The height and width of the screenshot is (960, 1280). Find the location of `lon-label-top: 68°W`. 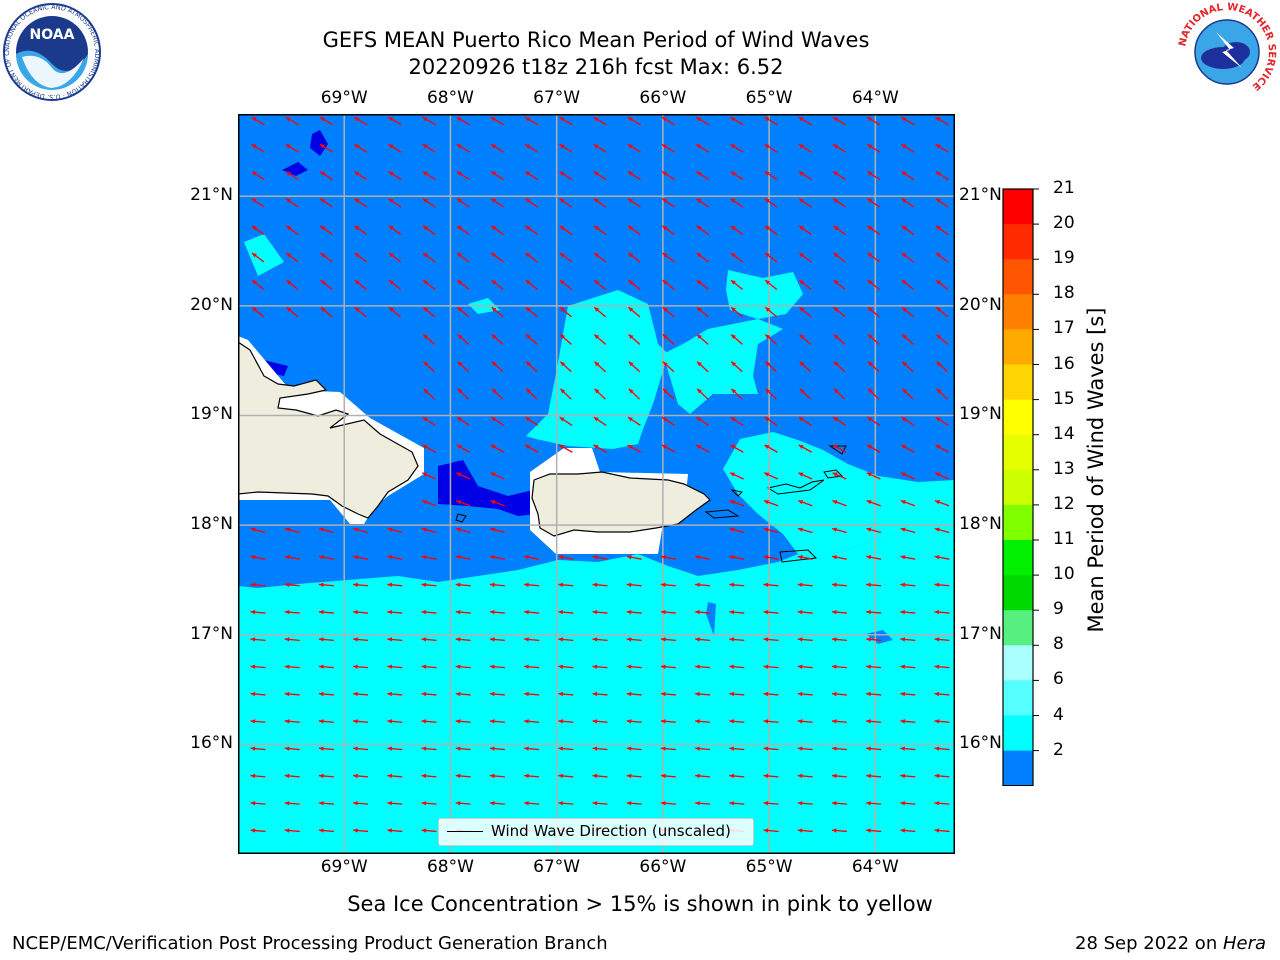

lon-label-top: 68°W is located at coordinates (450, 98).